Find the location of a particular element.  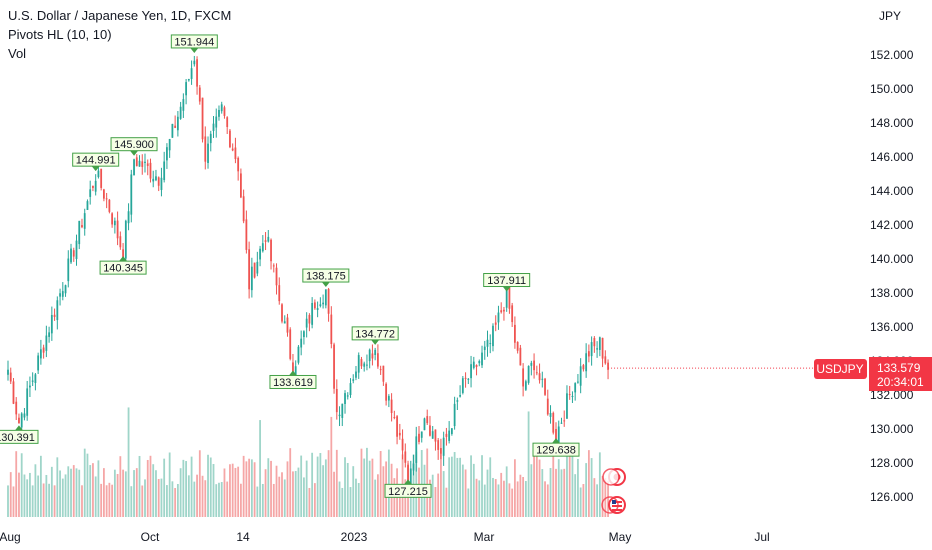

time-tick-label: 14 is located at coordinates (243, 537).